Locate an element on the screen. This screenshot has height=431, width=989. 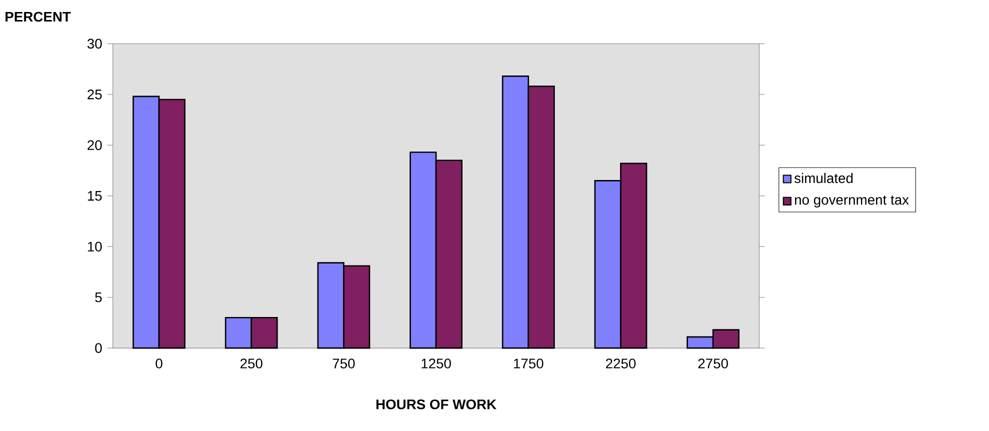
y-tick-label: 5 is located at coordinates (98, 297).